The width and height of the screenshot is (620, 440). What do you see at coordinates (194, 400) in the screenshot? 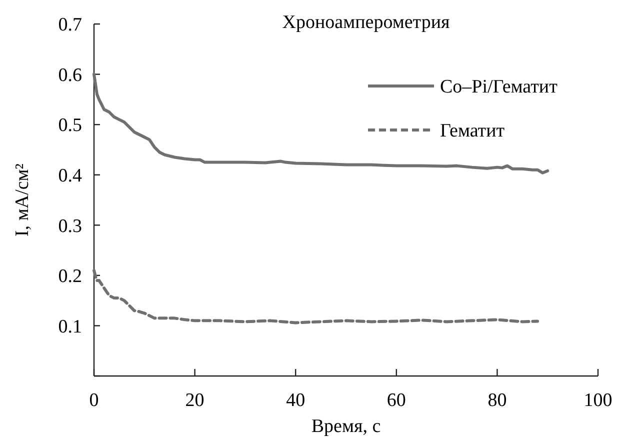
I see `x-tick-label: 20` at bounding box center [194, 400].